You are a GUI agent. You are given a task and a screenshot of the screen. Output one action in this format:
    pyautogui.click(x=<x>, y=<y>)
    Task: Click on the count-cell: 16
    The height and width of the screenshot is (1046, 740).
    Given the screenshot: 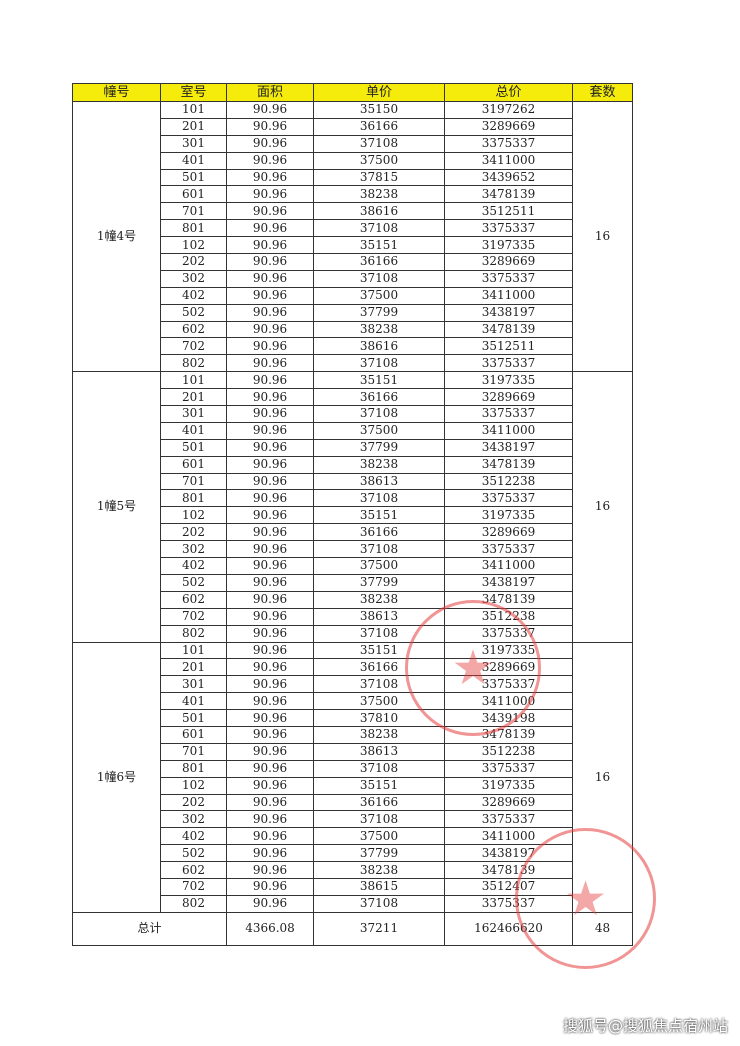 What is the action you would take?
    pyautogui.click(x=602, y=507)
    